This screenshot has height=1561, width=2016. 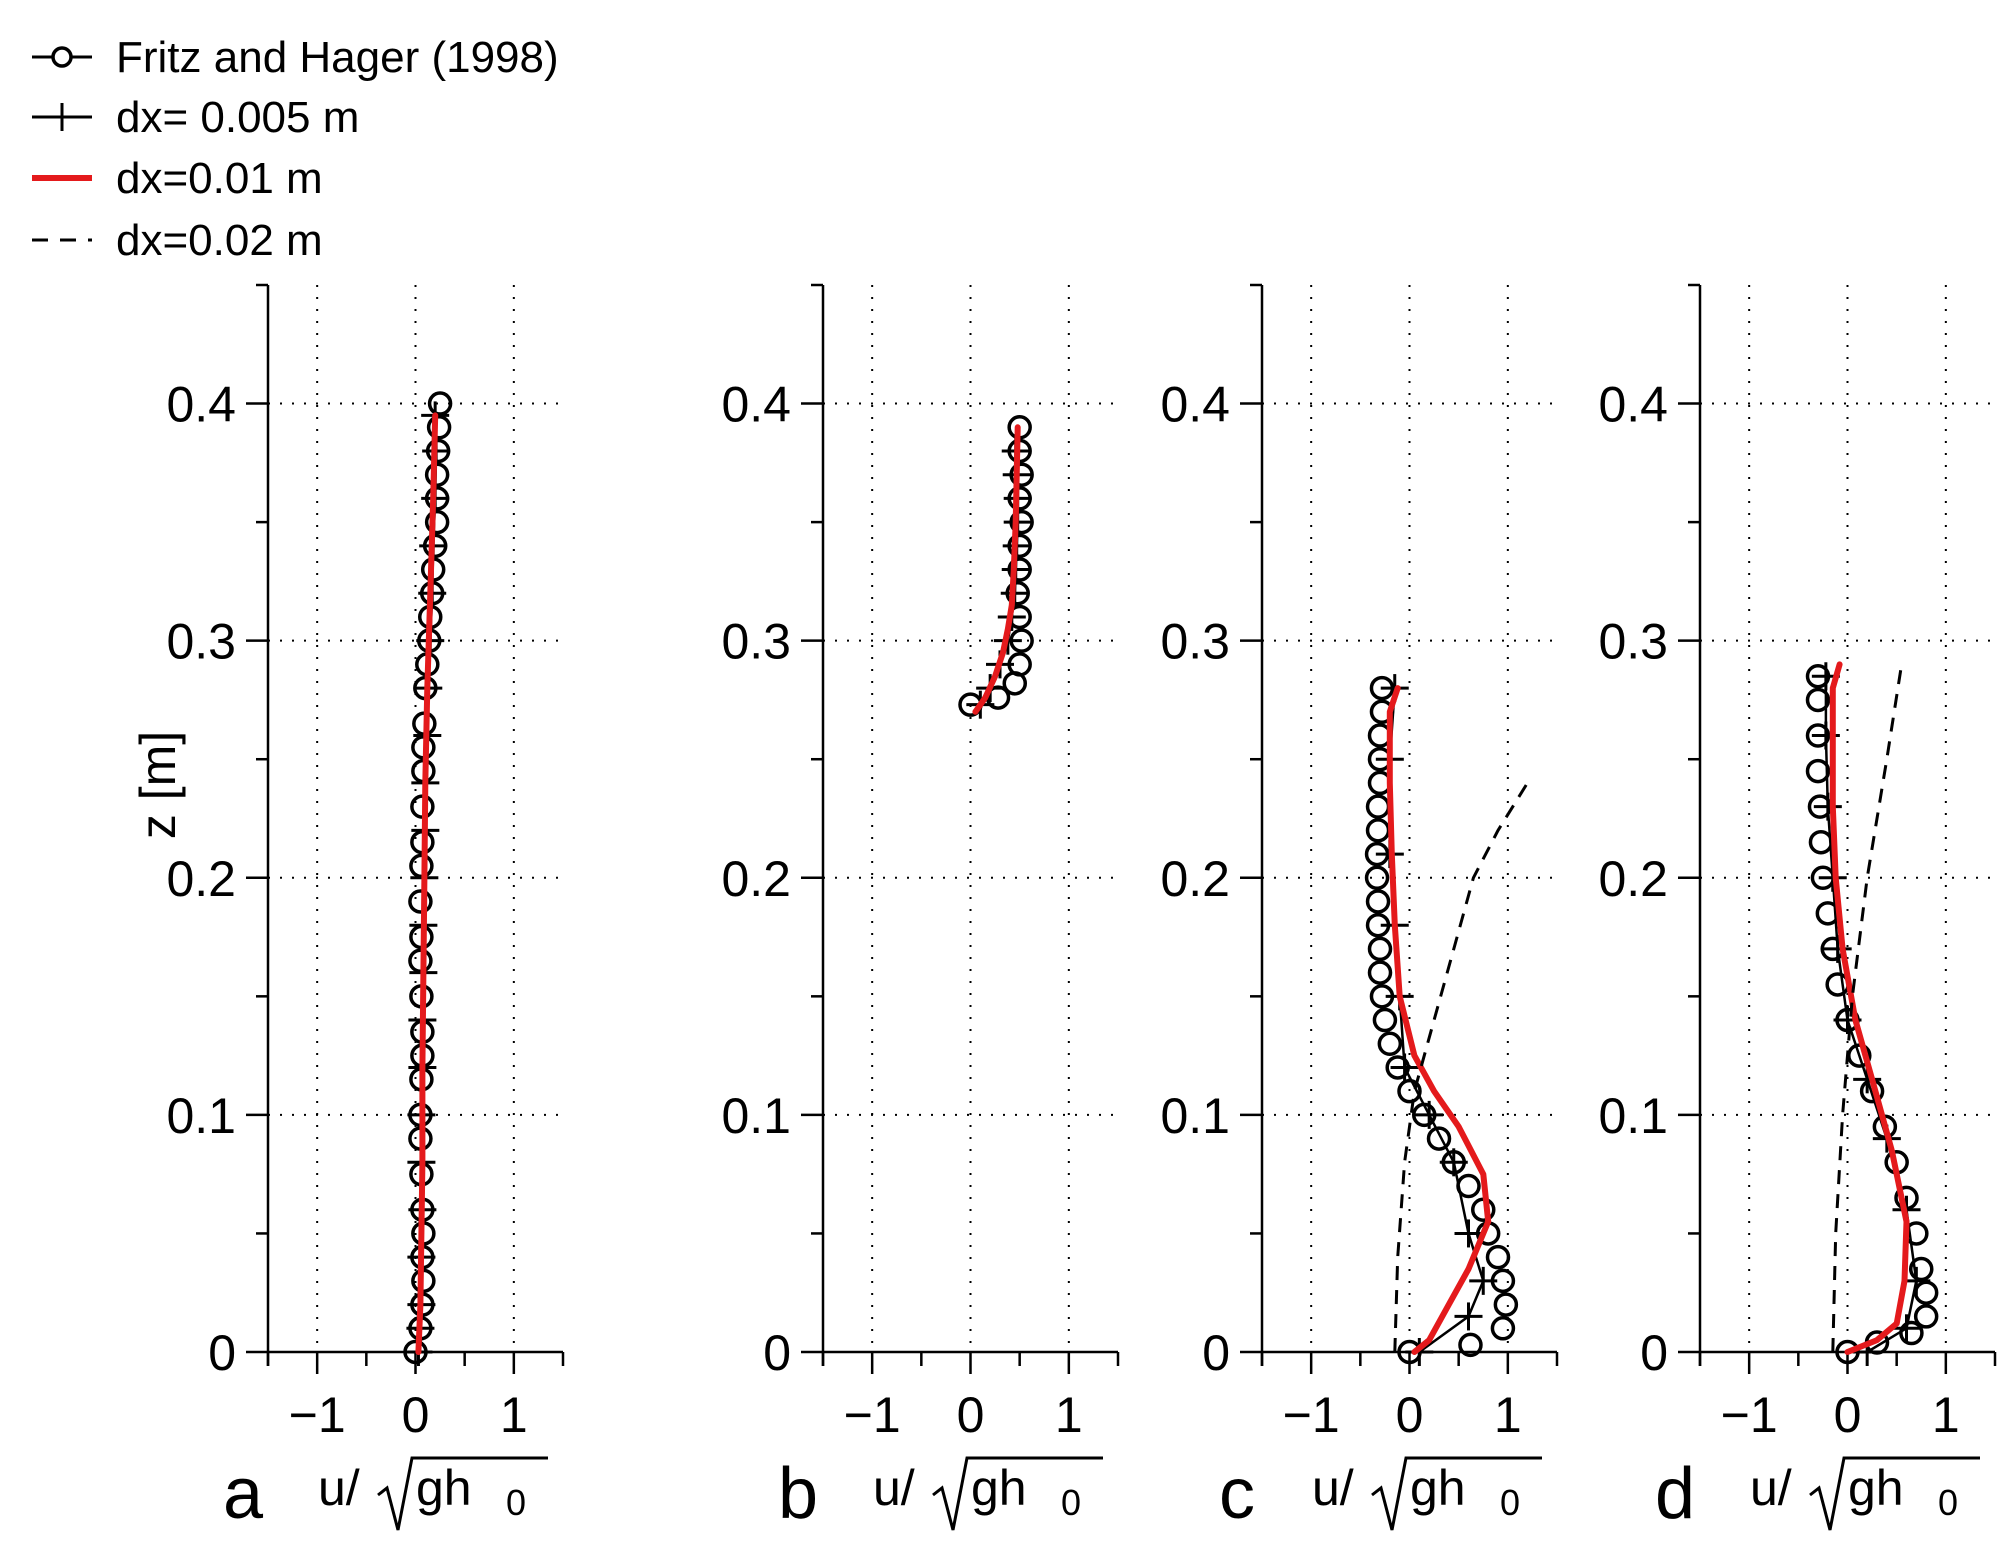 I want to click on legend-entry: Fritz and Hager (1998), so click(x=295, y=57).